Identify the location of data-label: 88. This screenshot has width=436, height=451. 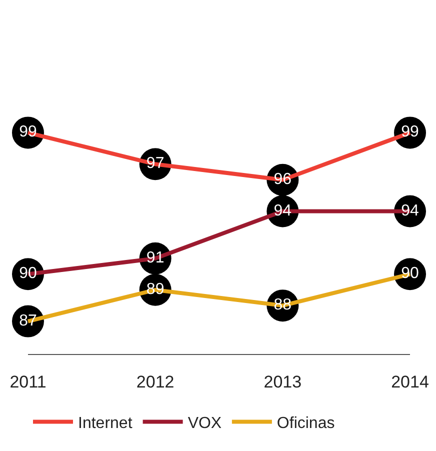
(283, 305).